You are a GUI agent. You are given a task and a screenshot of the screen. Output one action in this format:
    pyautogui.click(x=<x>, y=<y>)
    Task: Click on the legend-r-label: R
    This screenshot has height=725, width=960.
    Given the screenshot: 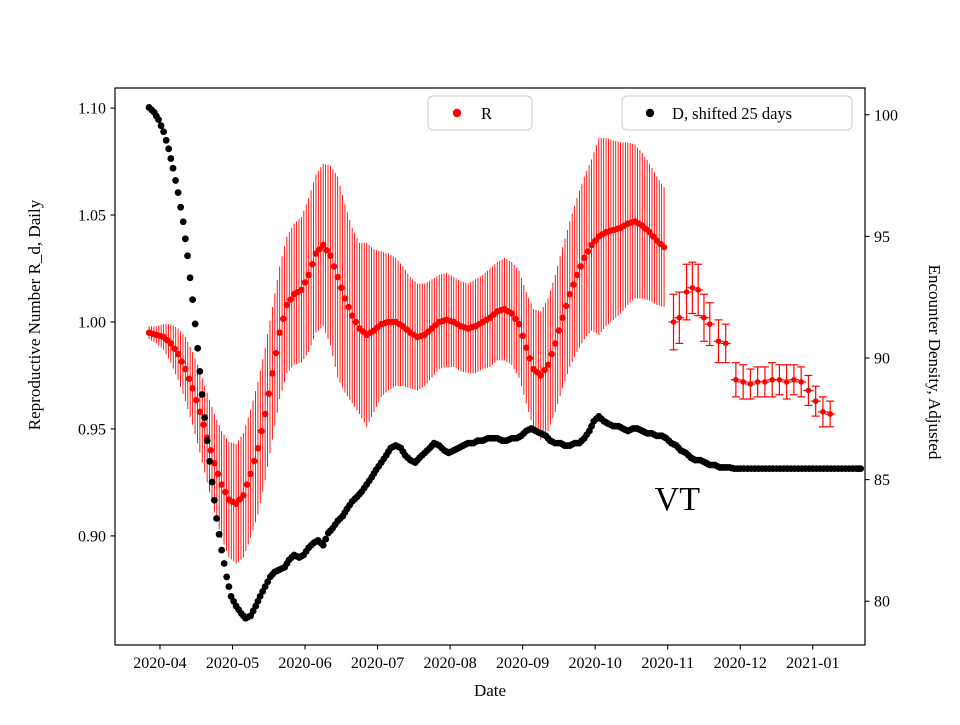 What is the action you would take?
    pyautogui.click(x=486, y=113)
    